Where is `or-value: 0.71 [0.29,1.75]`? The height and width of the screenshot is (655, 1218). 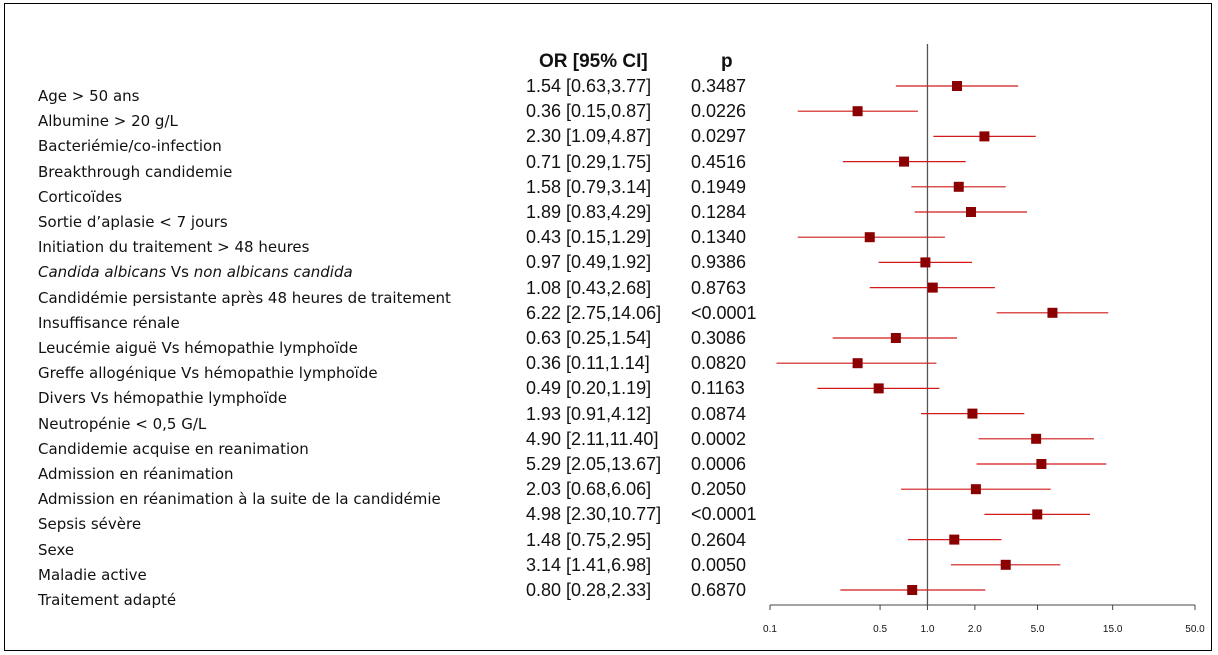 or-value: 0.71 [0.29,1.75] is located at coordinates (589, 161).